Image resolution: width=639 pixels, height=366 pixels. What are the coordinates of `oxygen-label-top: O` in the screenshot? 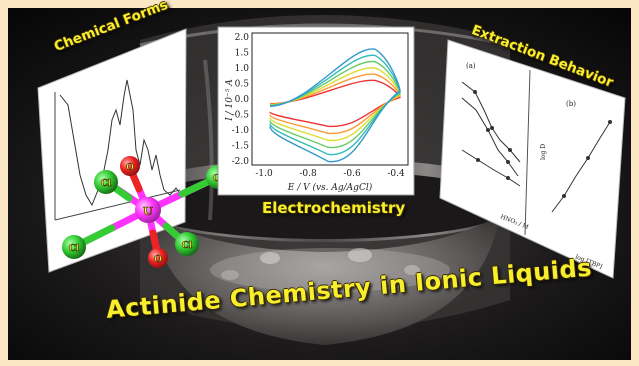 It's located at (130, 168).